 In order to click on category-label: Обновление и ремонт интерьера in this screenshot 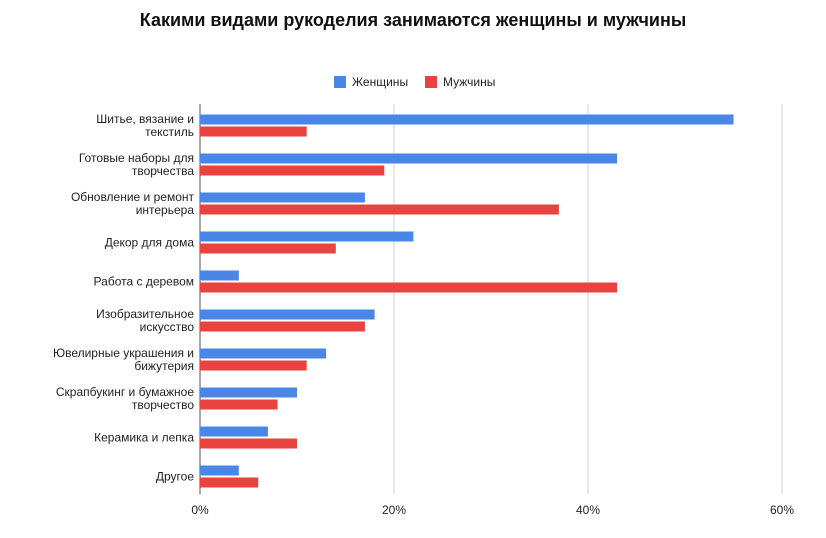, I will do `click(133, 203)`.